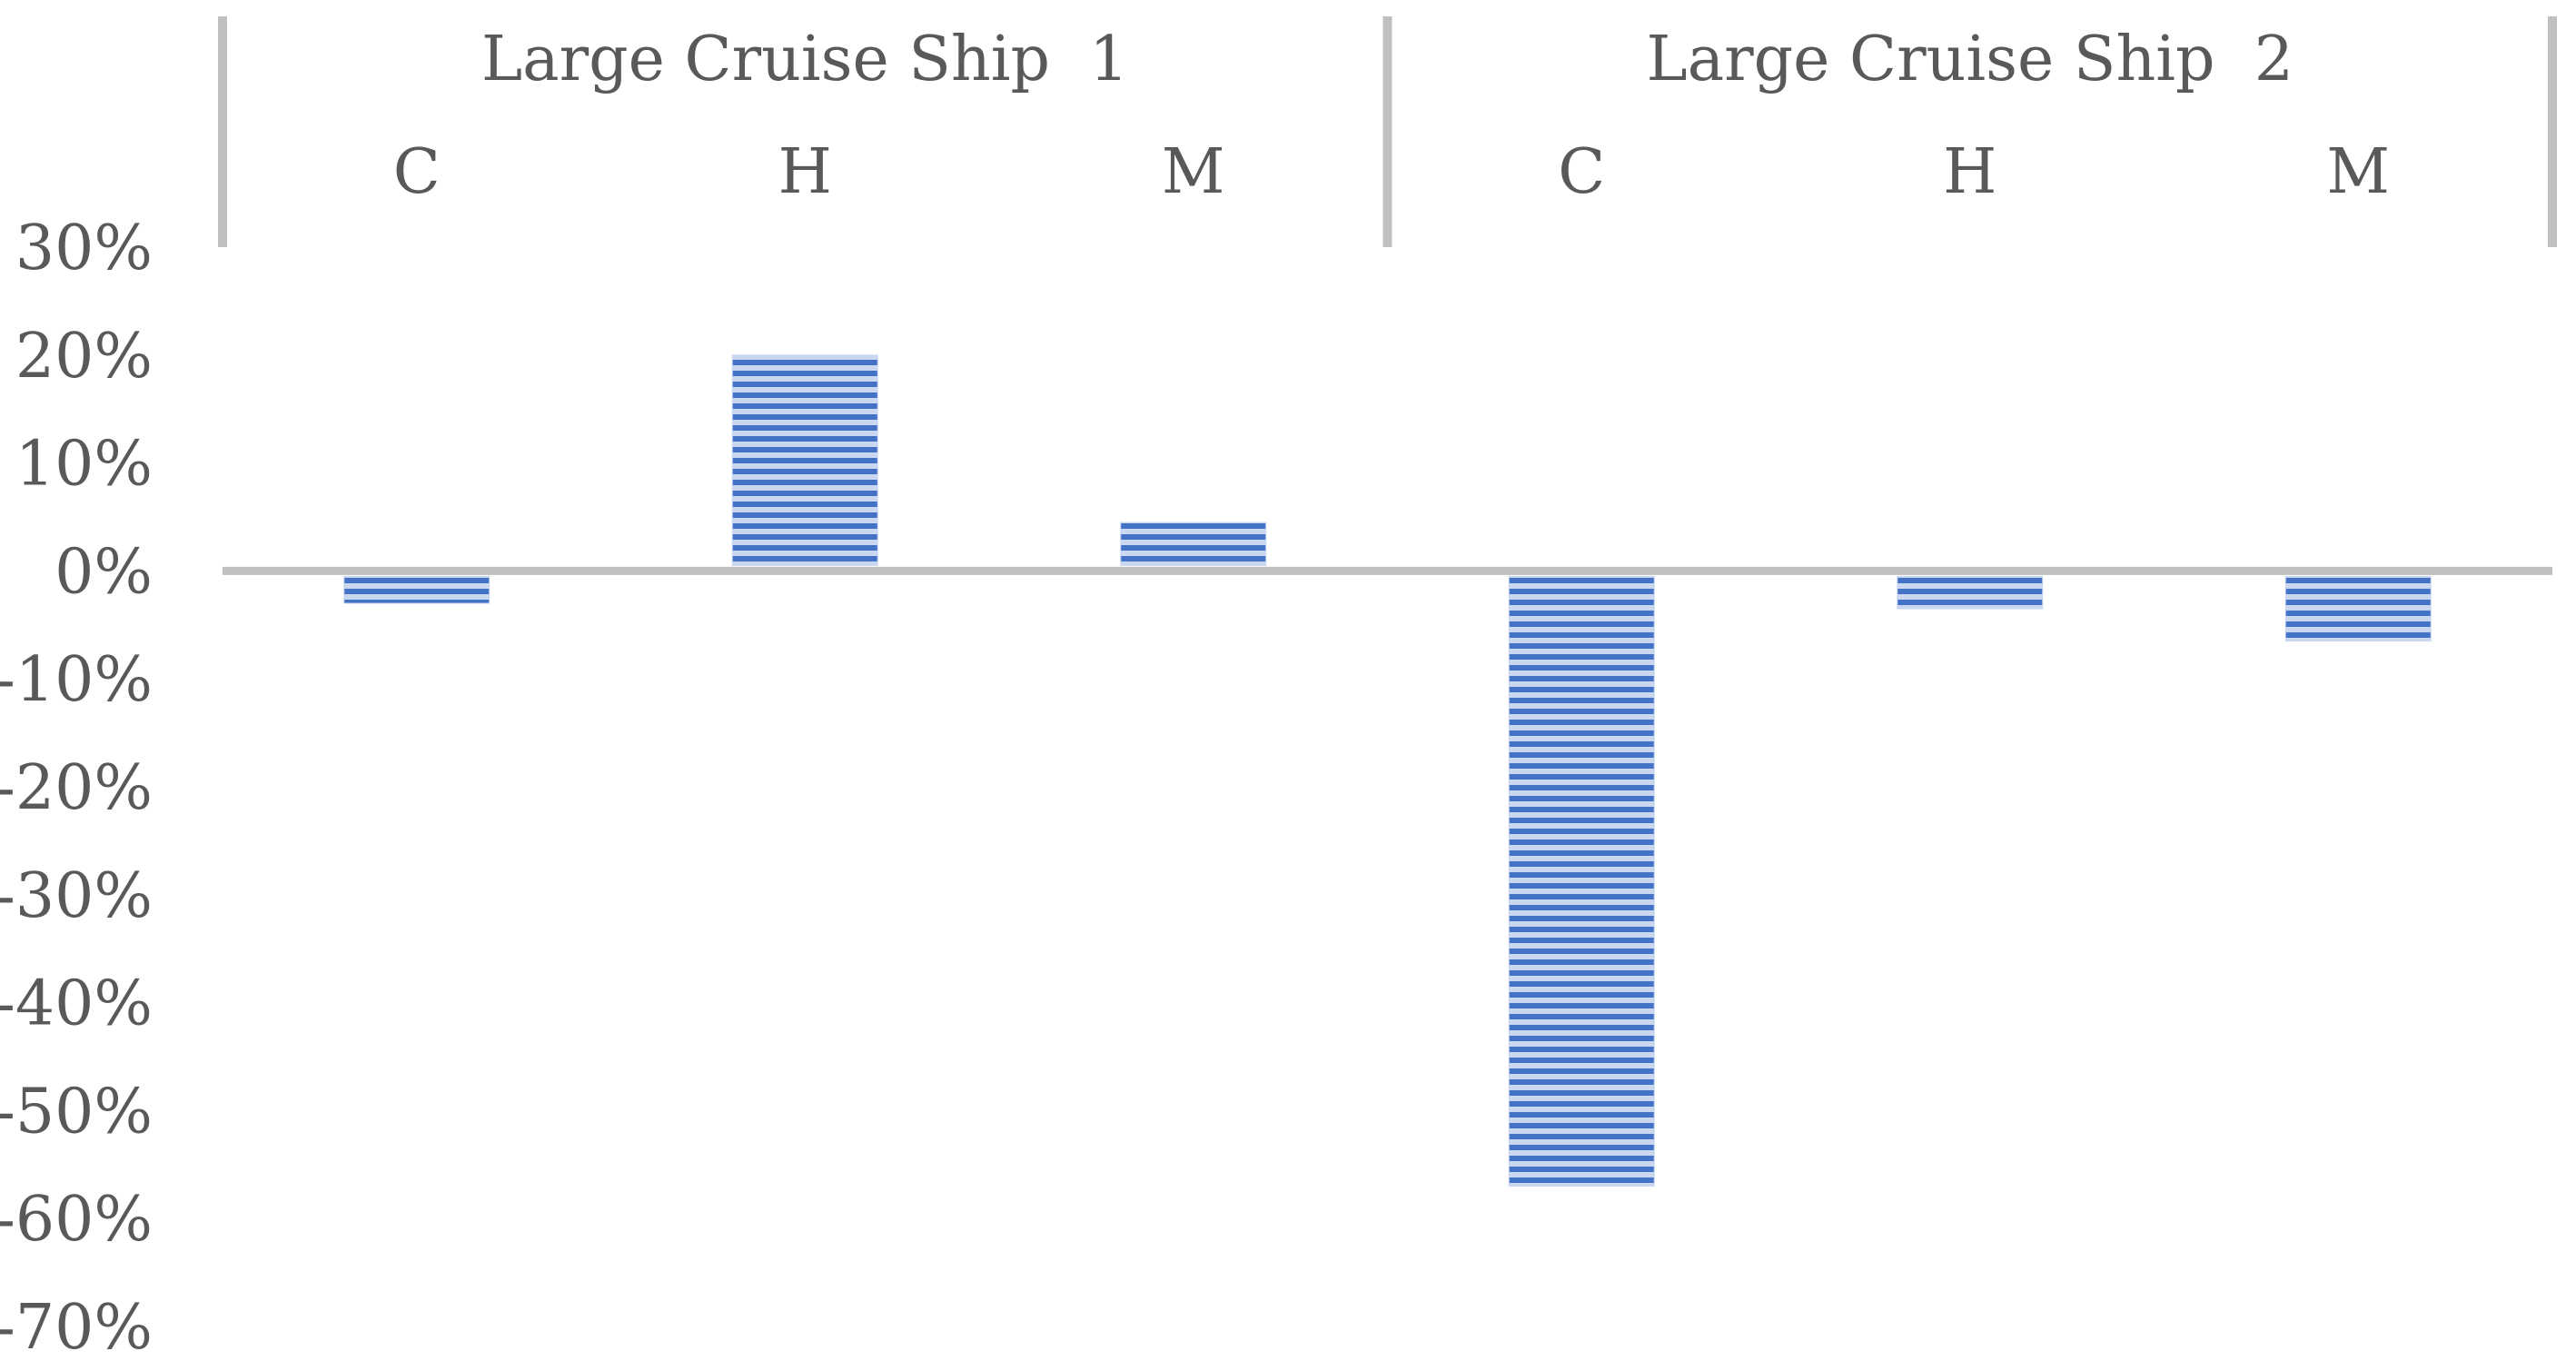 Image resolution: width=2576 pixels, height=1371 pixels. Describe the element at coordinates (76, 896) in the screenshot. I see `y-tick-label: -30%` at that location.